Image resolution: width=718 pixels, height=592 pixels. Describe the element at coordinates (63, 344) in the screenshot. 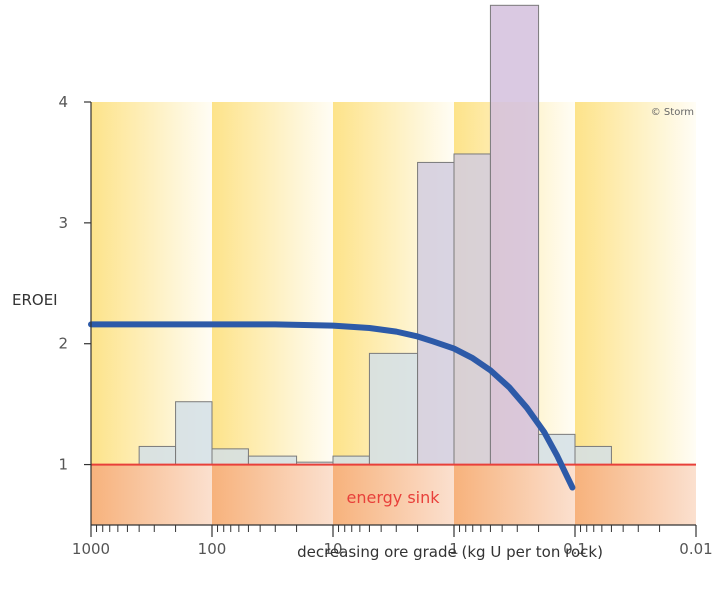

I see `y-tick-label: 2` at that location.